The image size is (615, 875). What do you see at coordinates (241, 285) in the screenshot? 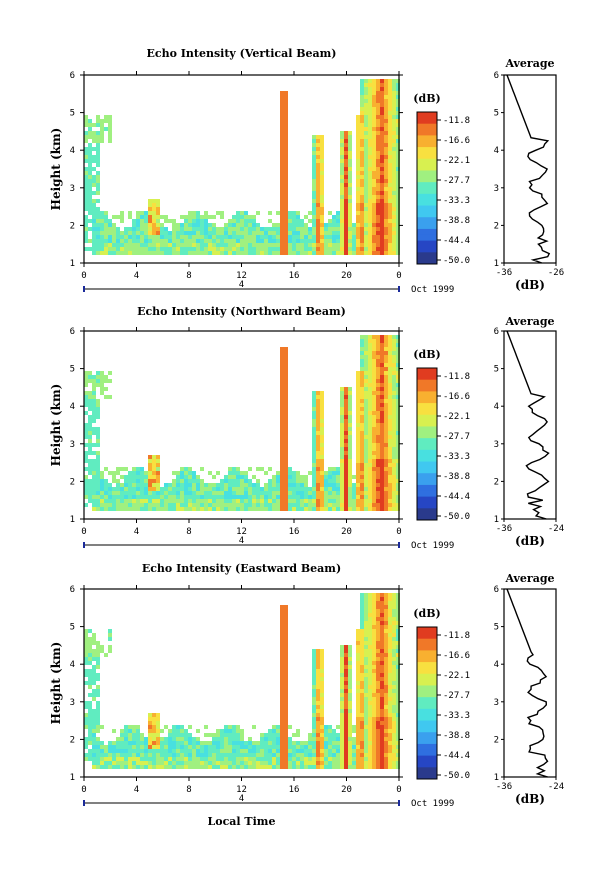
I see `date-marker: 4` at bounding box center [241, 285].